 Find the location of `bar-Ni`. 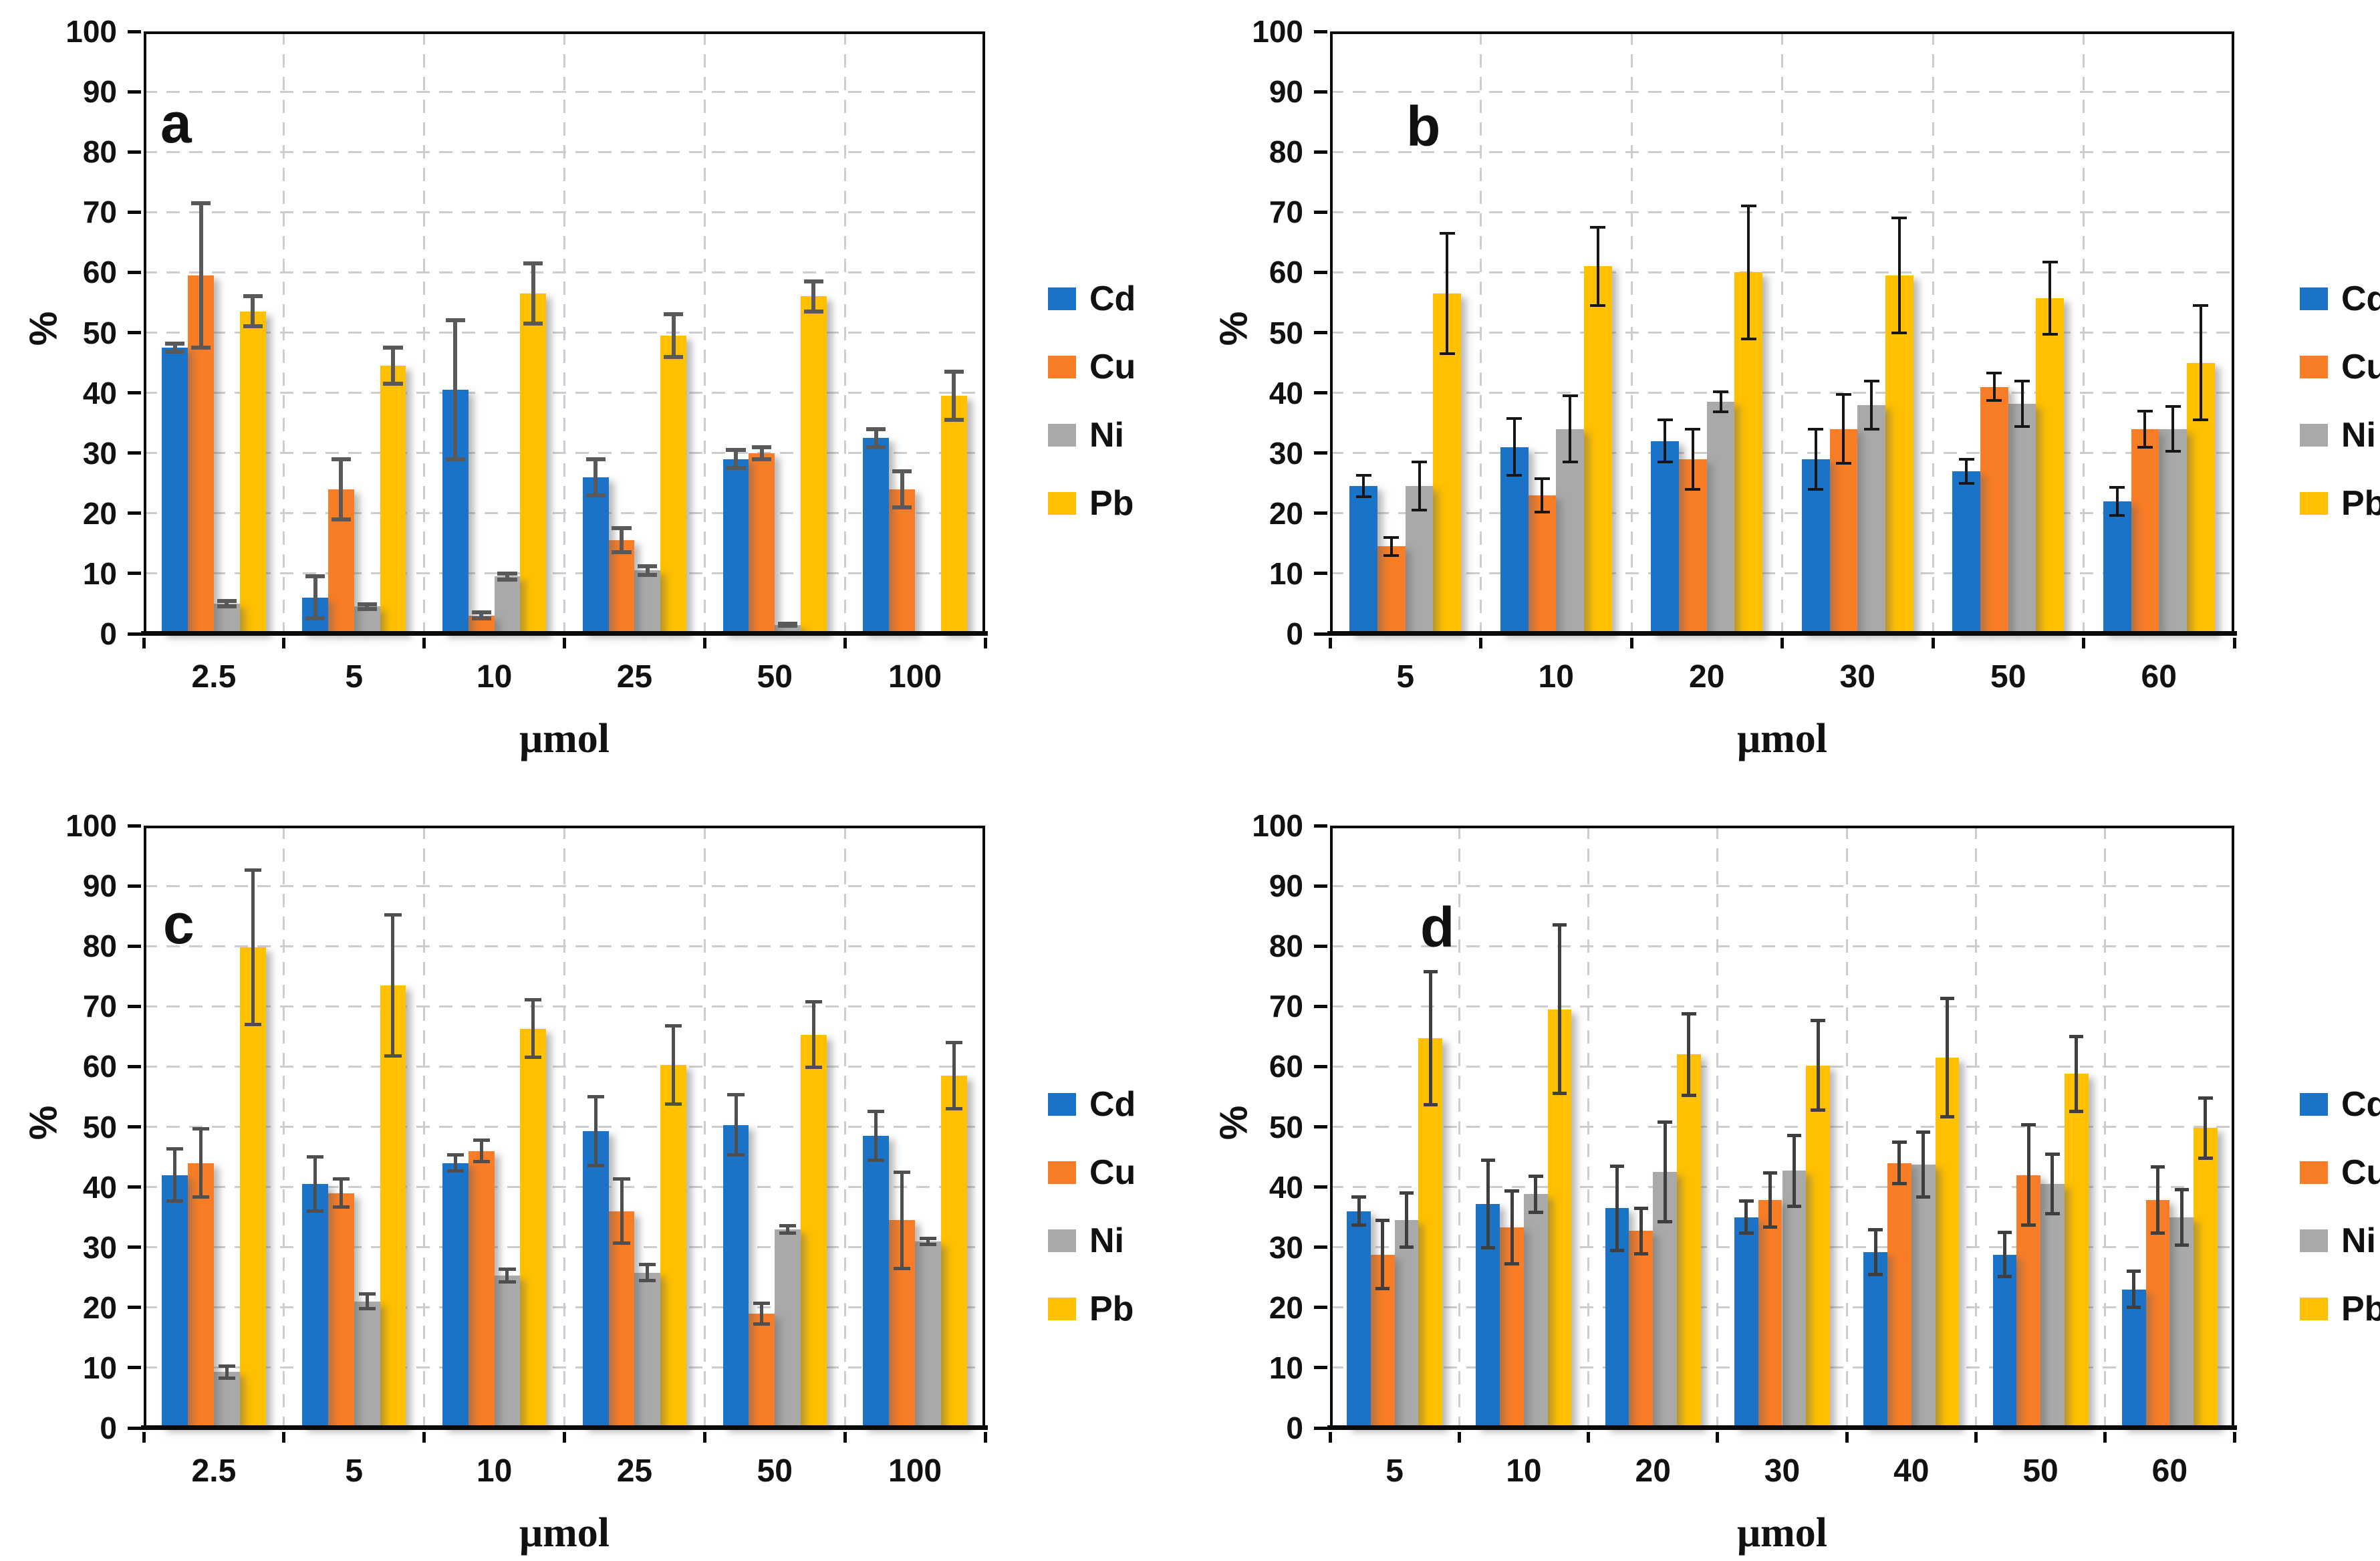

bar-Ni is located at coordinates (507, 1352).